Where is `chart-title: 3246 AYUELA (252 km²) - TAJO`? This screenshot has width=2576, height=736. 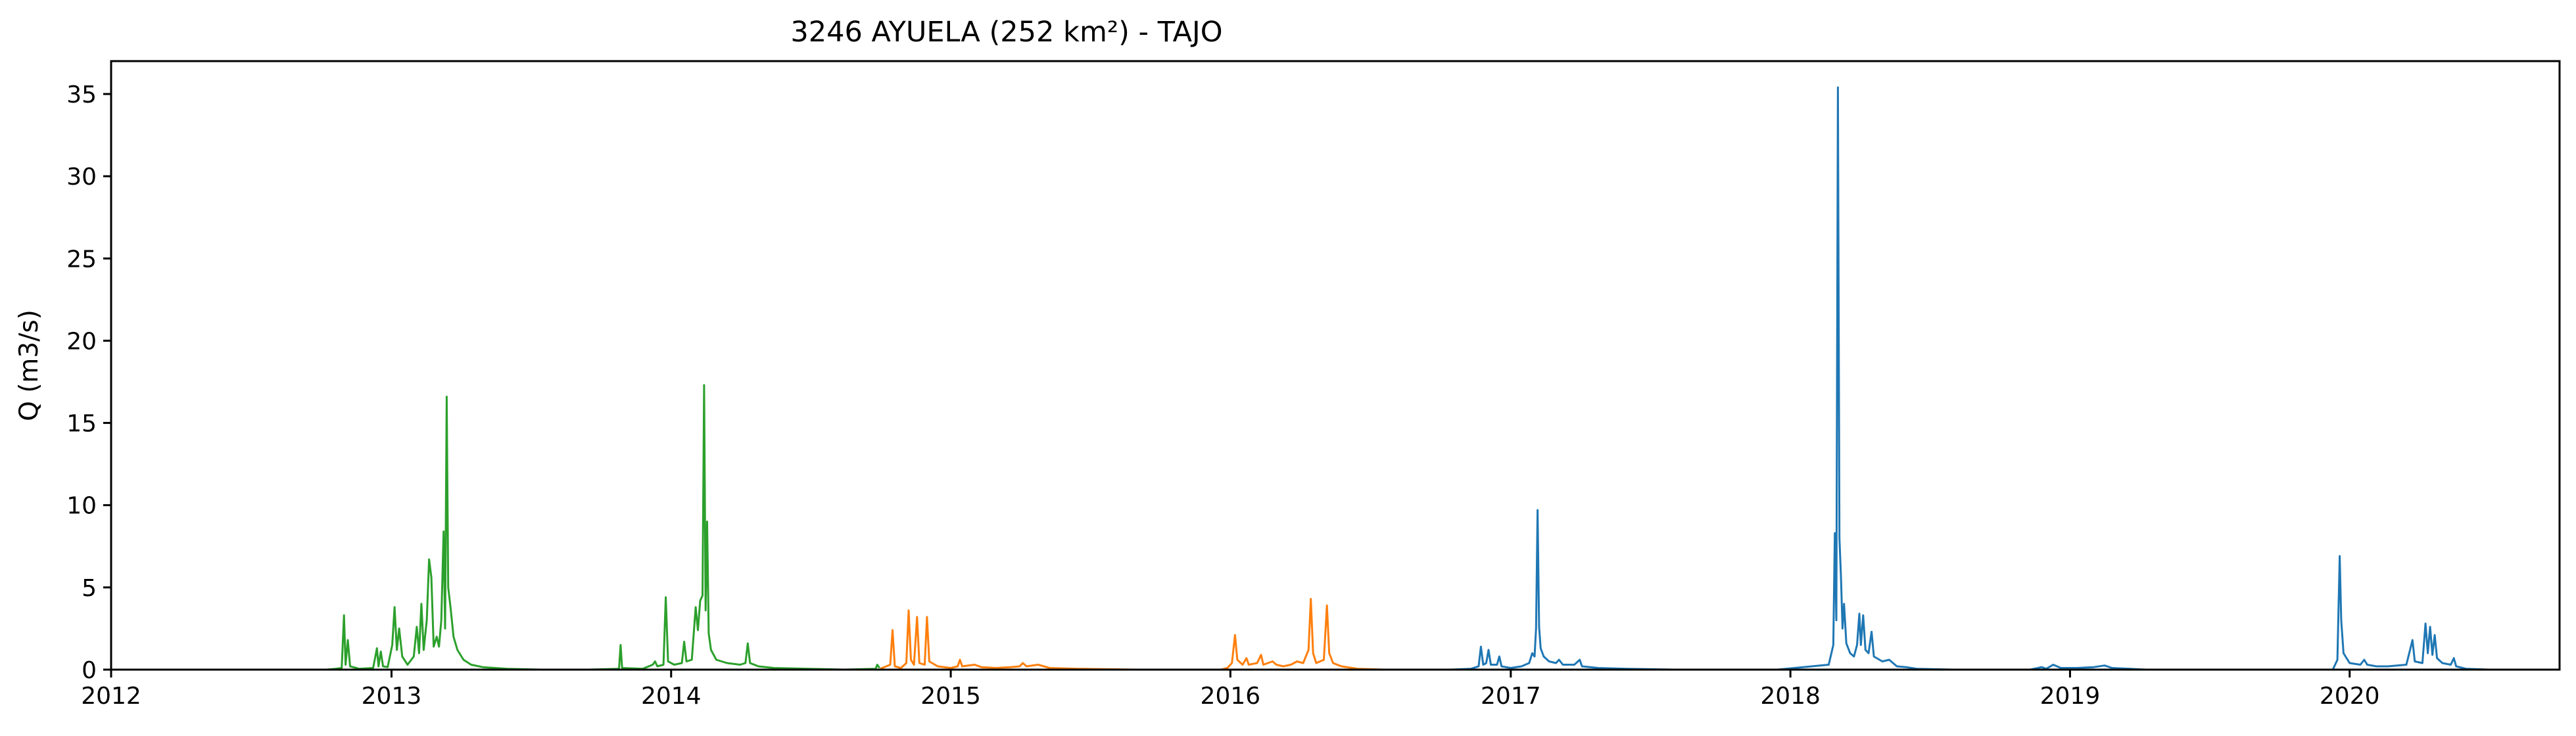
chart-title: 3246 AYUELA (252 km²) - TAJO is located at coordinates (1006, 32).